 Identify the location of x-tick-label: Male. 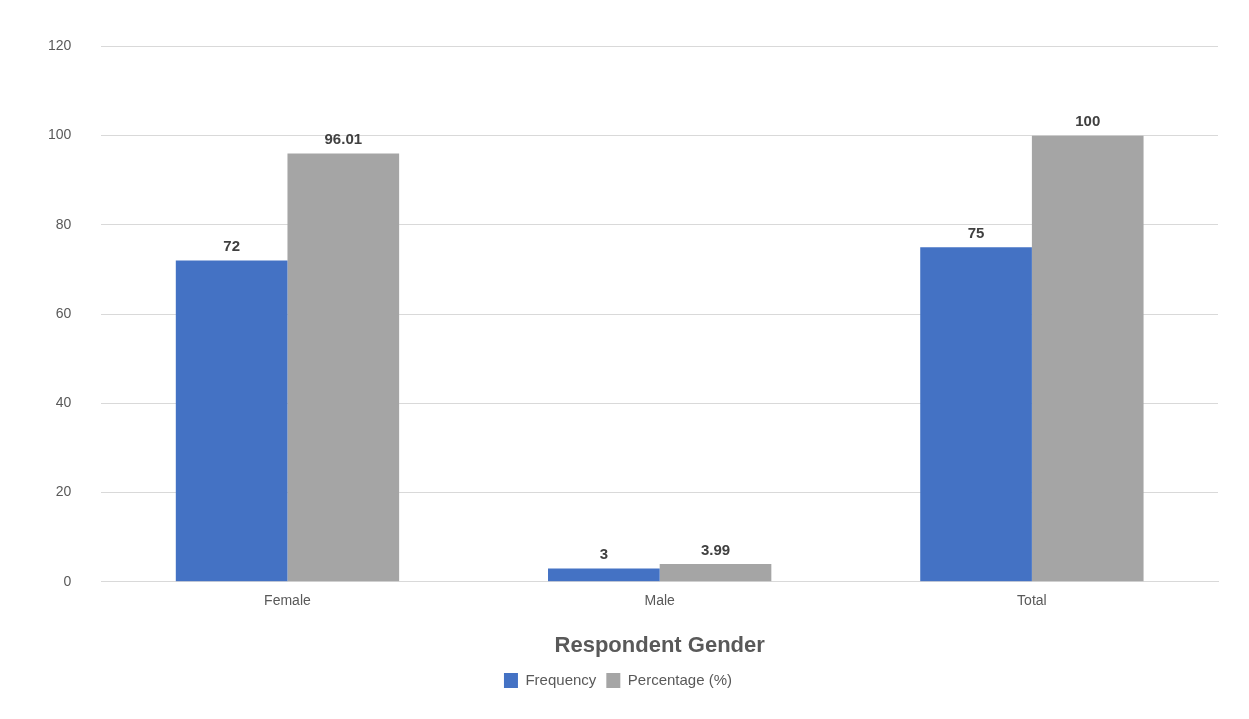
(660, 600).